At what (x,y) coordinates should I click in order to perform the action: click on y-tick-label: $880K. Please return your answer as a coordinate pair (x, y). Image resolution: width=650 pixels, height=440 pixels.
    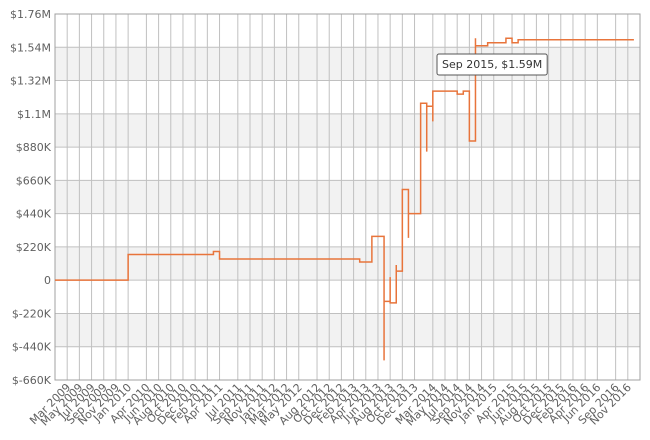
    Looking at the image, I should click on (34, 147).